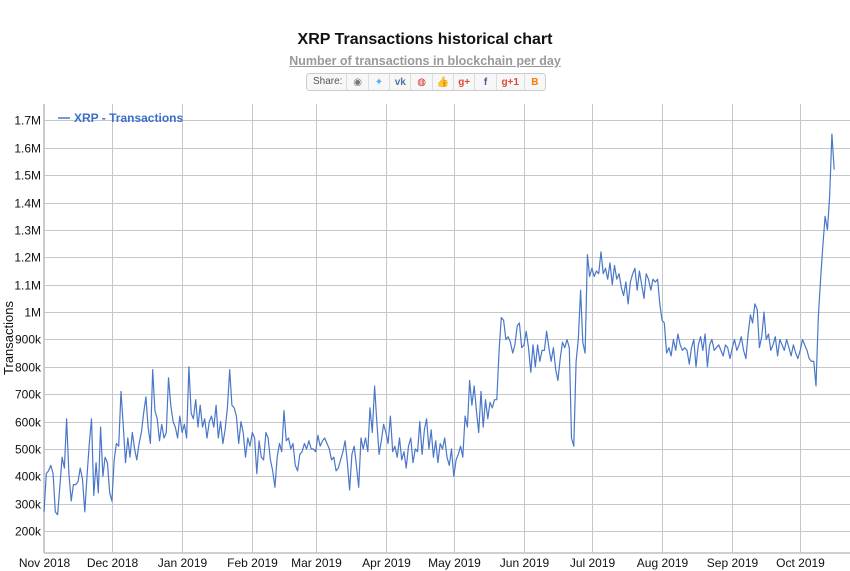  Describe the element at coordinates (28, 395) in the screenshot. I see `y-tick-label: 700k` at that location.